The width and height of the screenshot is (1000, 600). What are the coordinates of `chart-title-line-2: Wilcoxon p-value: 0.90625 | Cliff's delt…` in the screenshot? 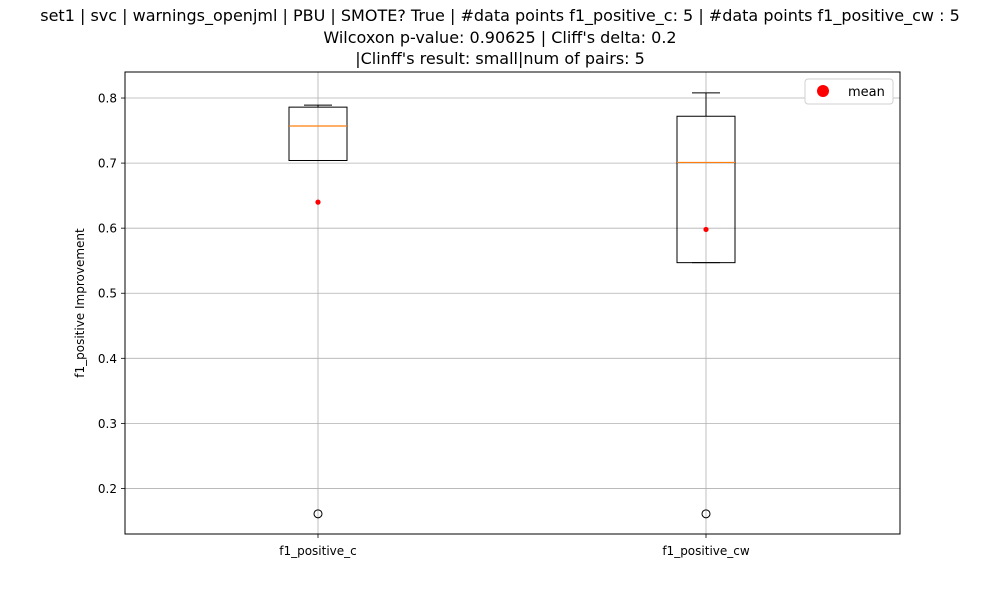 It's located at (500, 37).